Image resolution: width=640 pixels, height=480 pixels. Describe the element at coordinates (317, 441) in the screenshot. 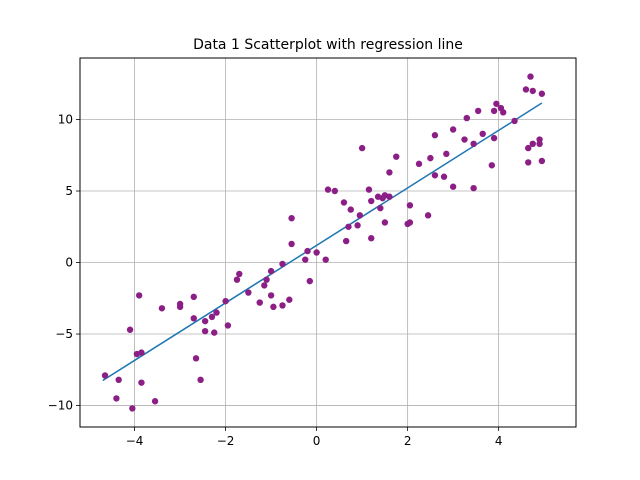

I see `x-tick-label: 0` at that location.